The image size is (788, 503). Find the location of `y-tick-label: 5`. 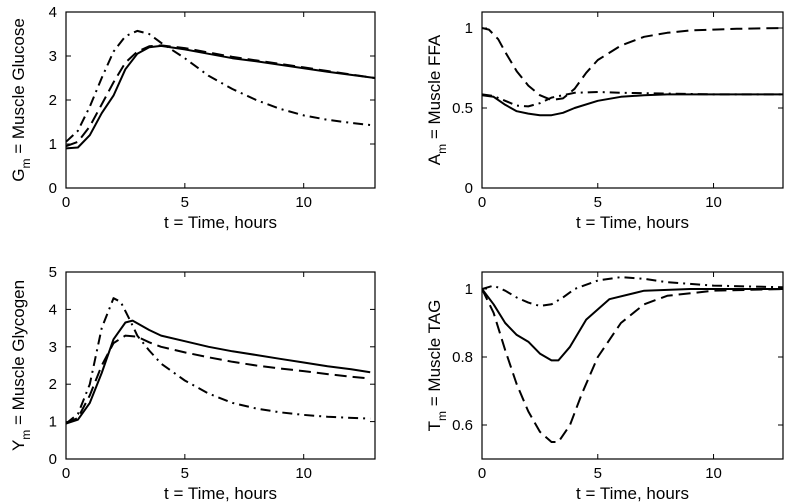

y-tick-label: 5 is located at coordinates (53, 272).